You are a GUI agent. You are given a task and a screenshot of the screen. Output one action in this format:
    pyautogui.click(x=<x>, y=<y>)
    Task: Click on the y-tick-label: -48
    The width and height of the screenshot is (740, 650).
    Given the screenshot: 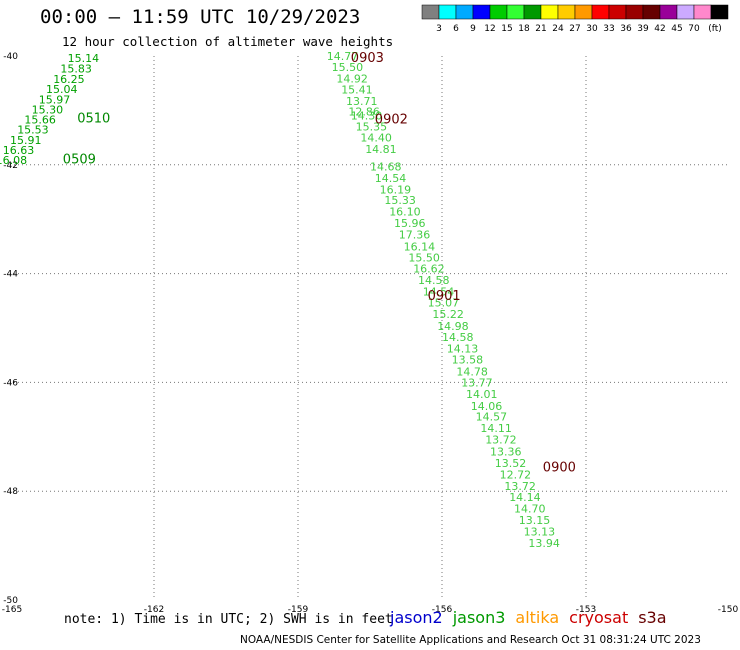 What is the action you would take?
    pyautogui.click(x=10, y=492)
    